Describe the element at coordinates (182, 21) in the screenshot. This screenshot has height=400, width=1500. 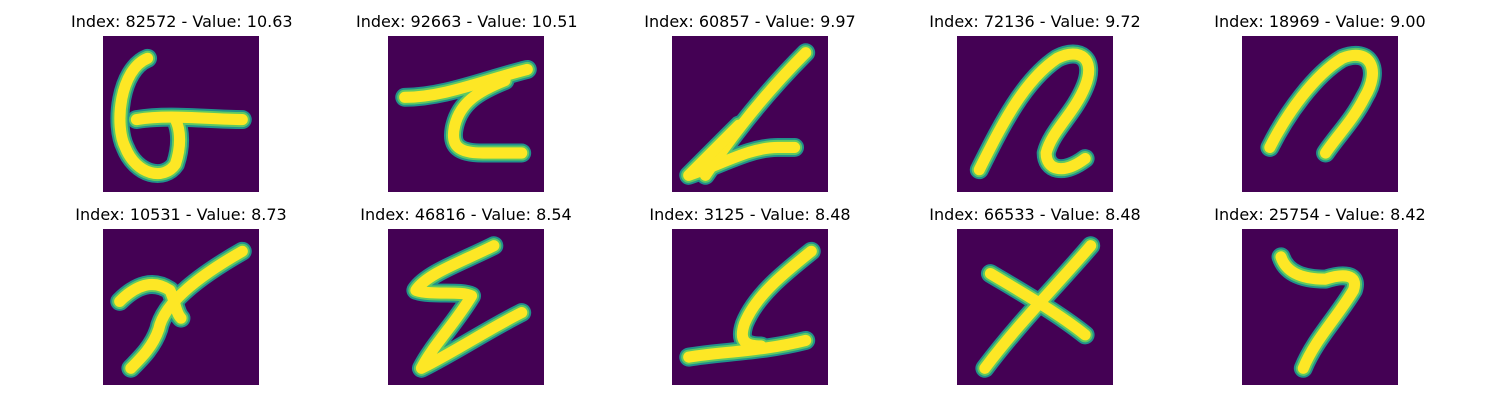
I see `panel-title: Index: 82572 - Value: 10.63` at that location.